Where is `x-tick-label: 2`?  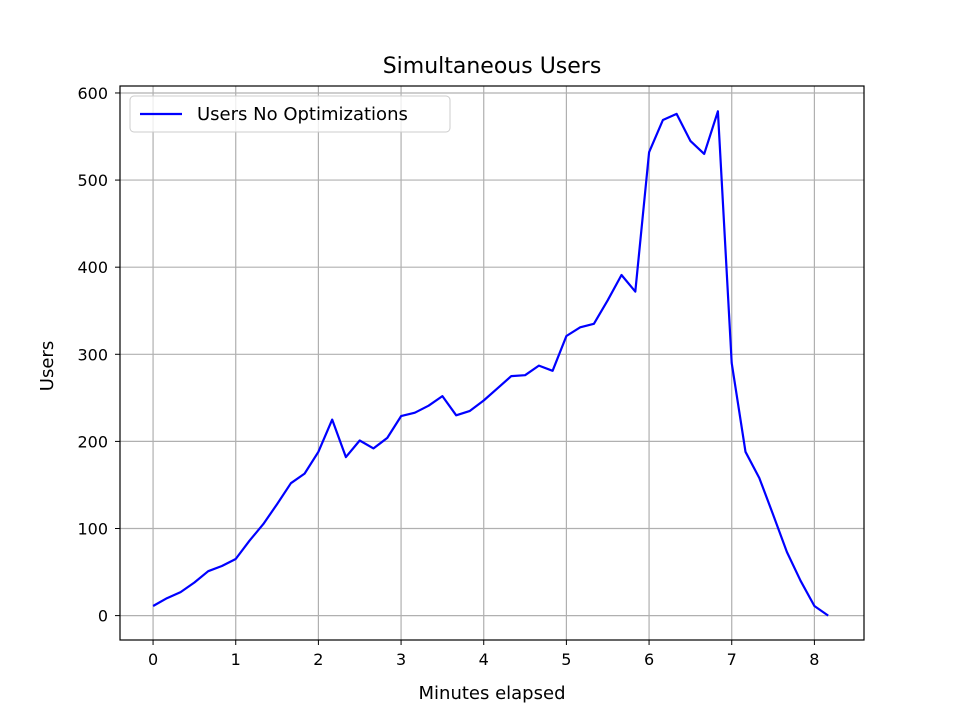 x-tick-label: 2 is located at coordinates (318, 659).